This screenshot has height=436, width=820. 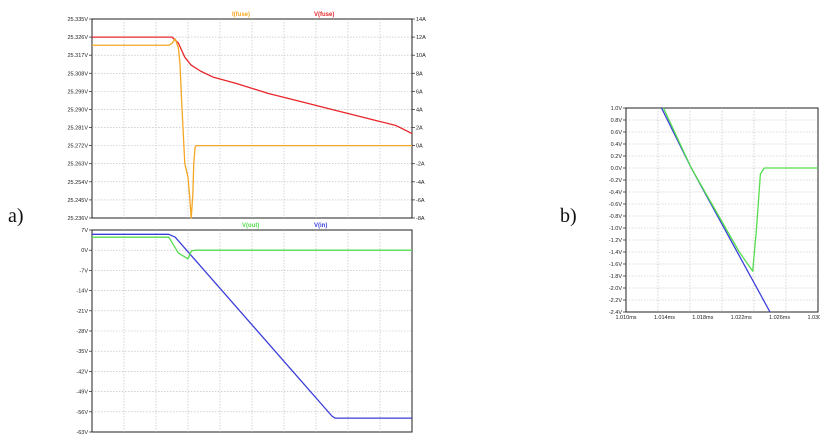 What do you see at coordinates (78, 110) in the screenshot?
I see `y-tick-label: 25.290V` at bounding box center [78, 110].